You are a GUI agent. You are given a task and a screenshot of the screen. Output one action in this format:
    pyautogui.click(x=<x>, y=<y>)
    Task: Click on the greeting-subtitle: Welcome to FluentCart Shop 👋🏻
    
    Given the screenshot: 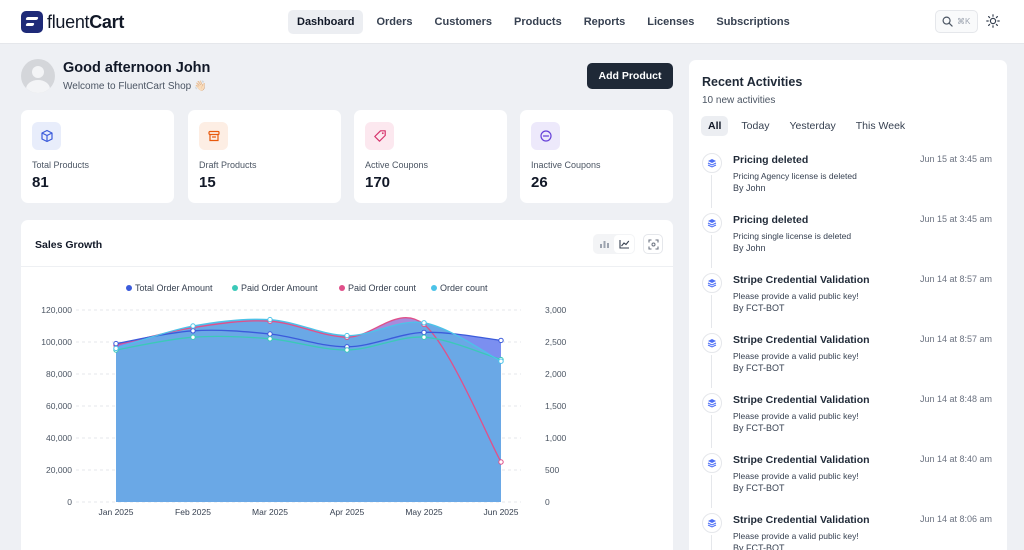 What is the action you would take?
    pyautogui.click(x=135, y=86)
    